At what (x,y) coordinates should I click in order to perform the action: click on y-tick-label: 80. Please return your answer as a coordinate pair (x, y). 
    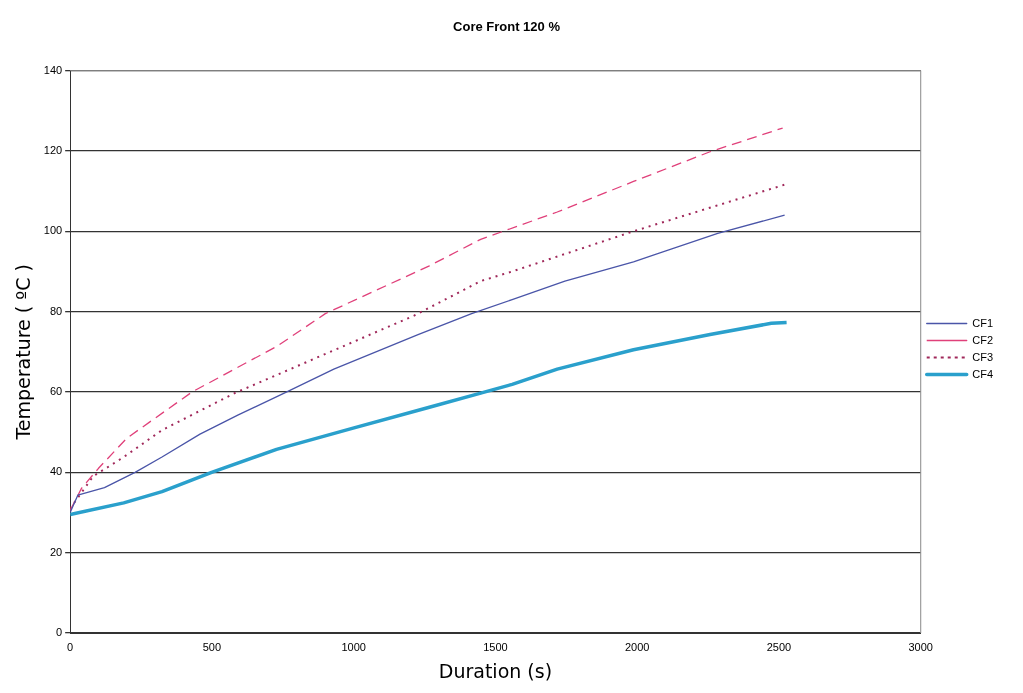
    Looking at the image, I should click on (56, 310).